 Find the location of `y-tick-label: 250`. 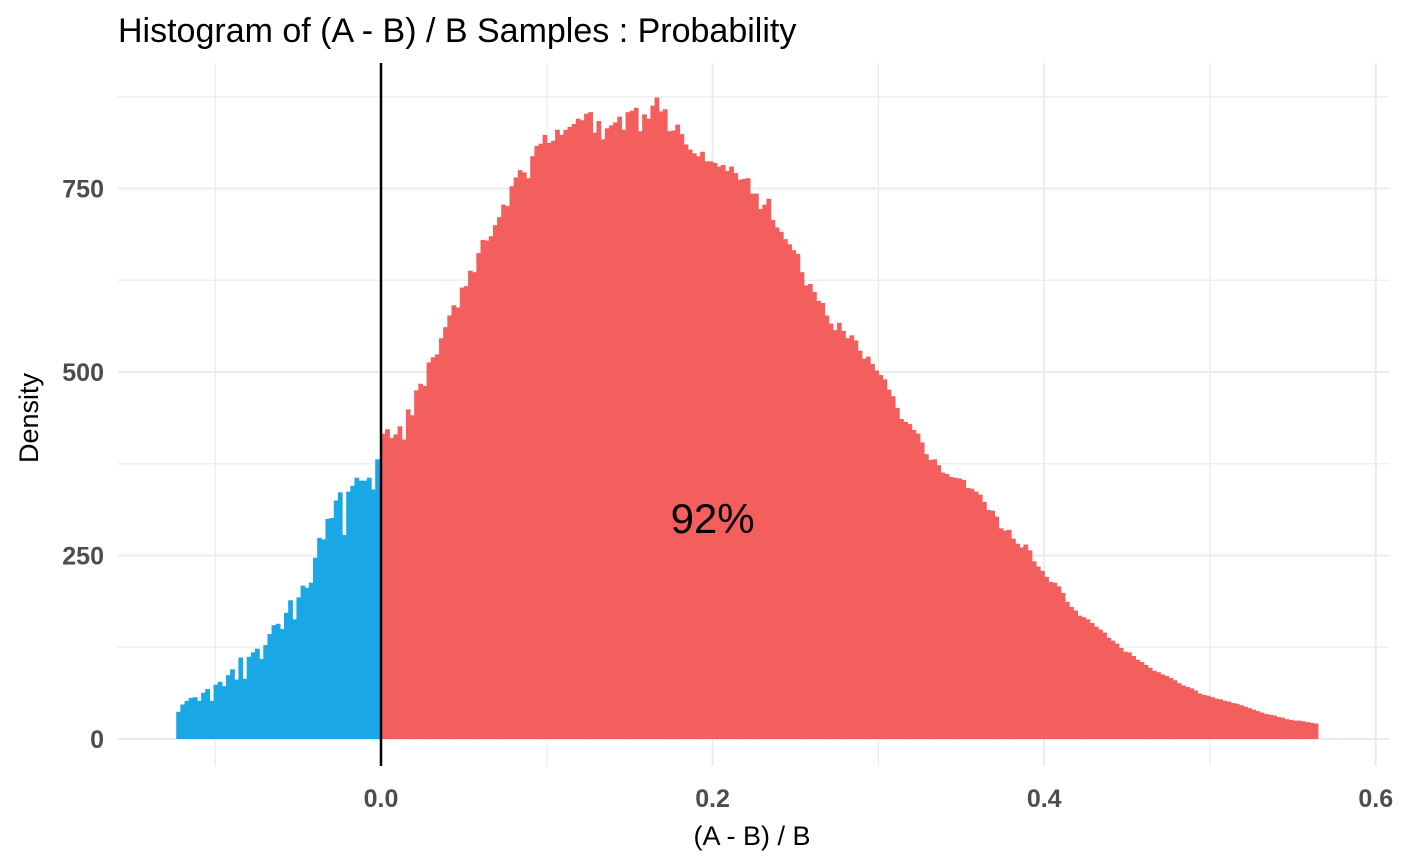

y-tick-label: 250 is located at coordinates (83, 557).